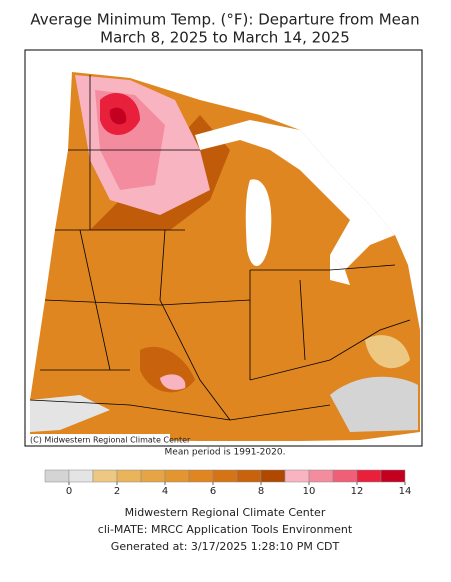 This screenshot has height=582, width=451. What do you see at coordinates (69, 491) in the screenshot?
I see `legend-tick-label: 0` at bounding box center [69, 491].